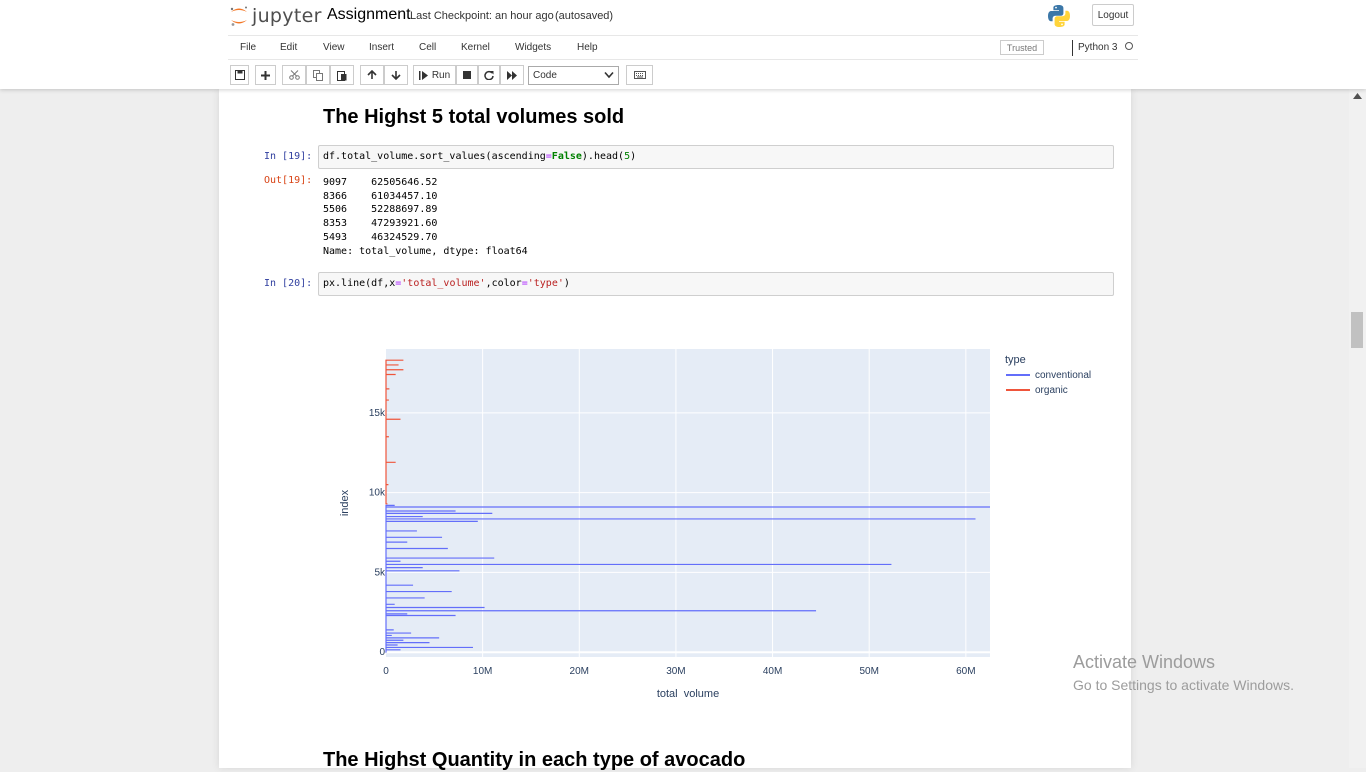  What do you see at coordinates (248, 47) in the screenshot?
I see `menu-file: File` at bounding box center [248, 47].